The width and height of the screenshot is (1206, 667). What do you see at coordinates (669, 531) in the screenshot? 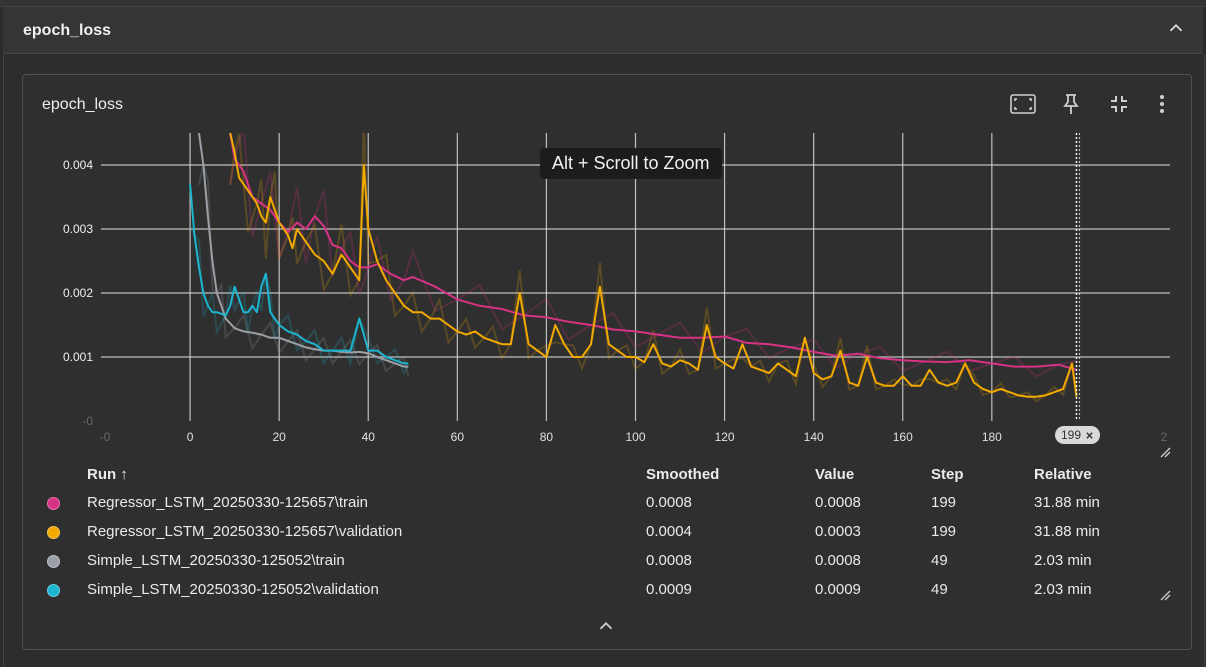
I see `smoothed-value: 0.0004` at bounding box center [669, 531].